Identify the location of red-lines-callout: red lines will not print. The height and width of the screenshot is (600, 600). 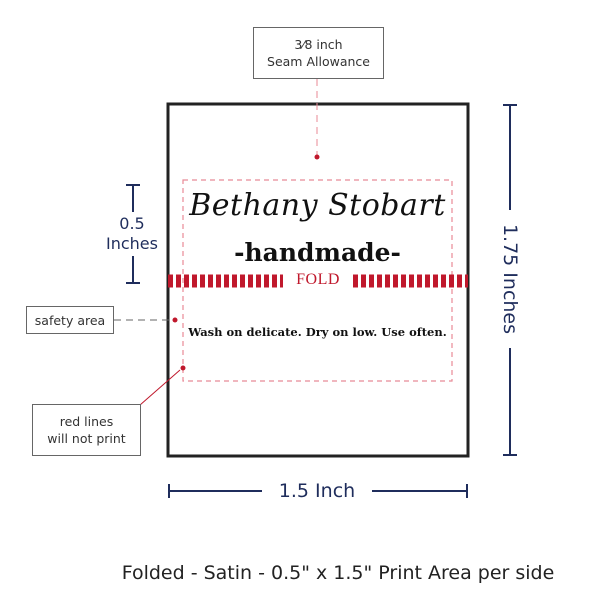
(86, 430).